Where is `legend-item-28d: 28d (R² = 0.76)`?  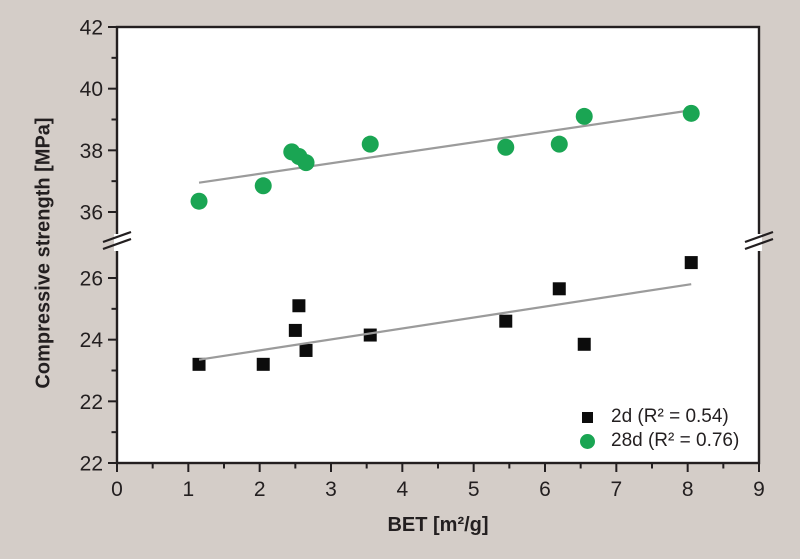
legend-item-28d: 28d (R² = 0.76) is located at coordinates (656, 441).